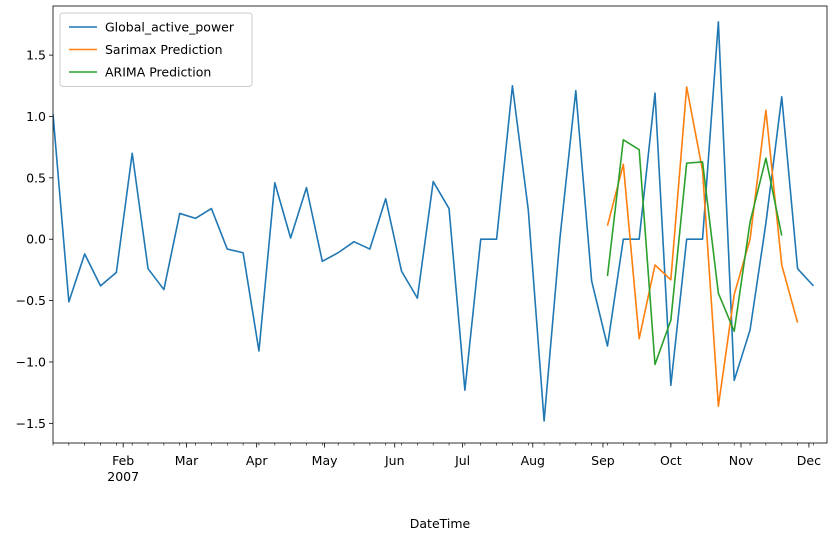  What do you see at coordinates (440, 523) in the screenshot?
I see `x-axis-title: DateTime` at bounding box center [440, 523].